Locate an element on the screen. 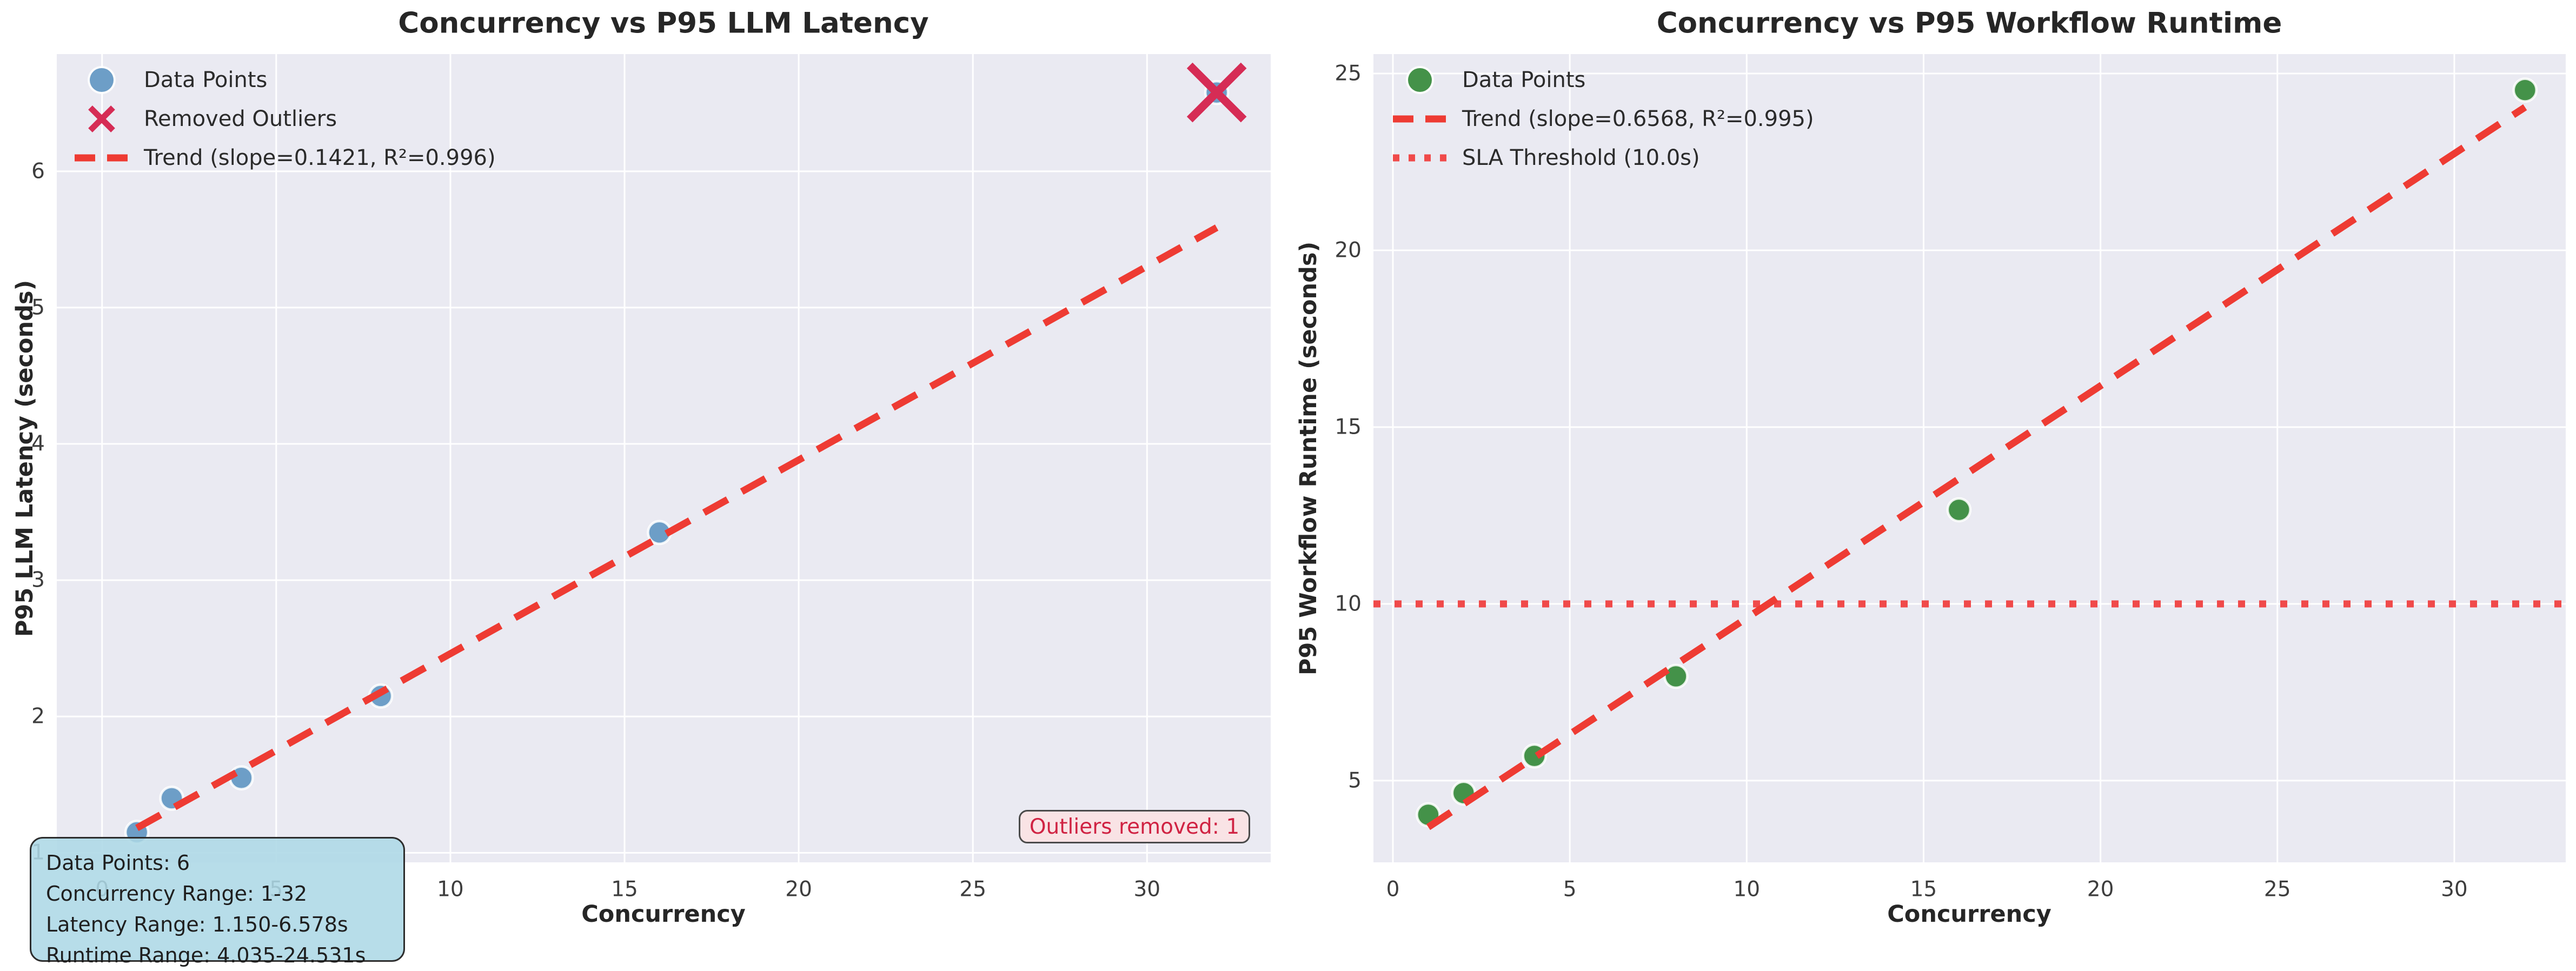  legend-item-removed-outliers: Removed Outliers is located at coordinates (285, 119).